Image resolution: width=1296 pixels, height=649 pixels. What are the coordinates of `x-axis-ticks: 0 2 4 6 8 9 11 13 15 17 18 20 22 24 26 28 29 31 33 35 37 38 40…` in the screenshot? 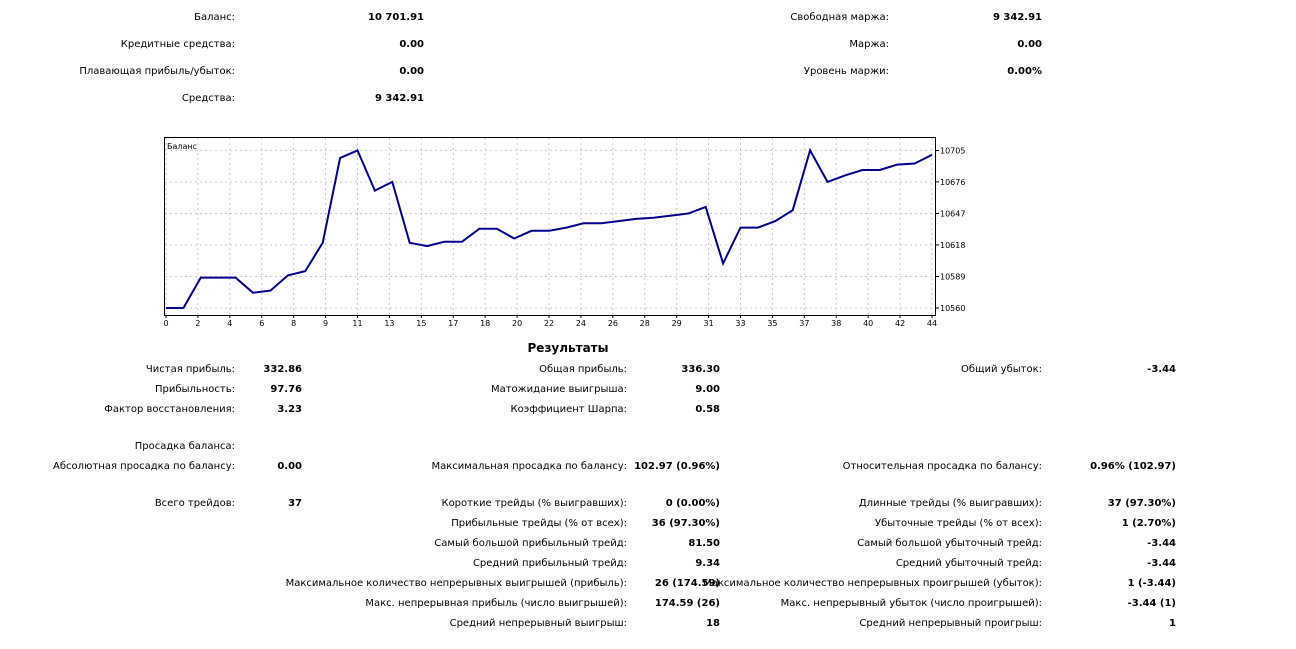 It's located at (550, 321).